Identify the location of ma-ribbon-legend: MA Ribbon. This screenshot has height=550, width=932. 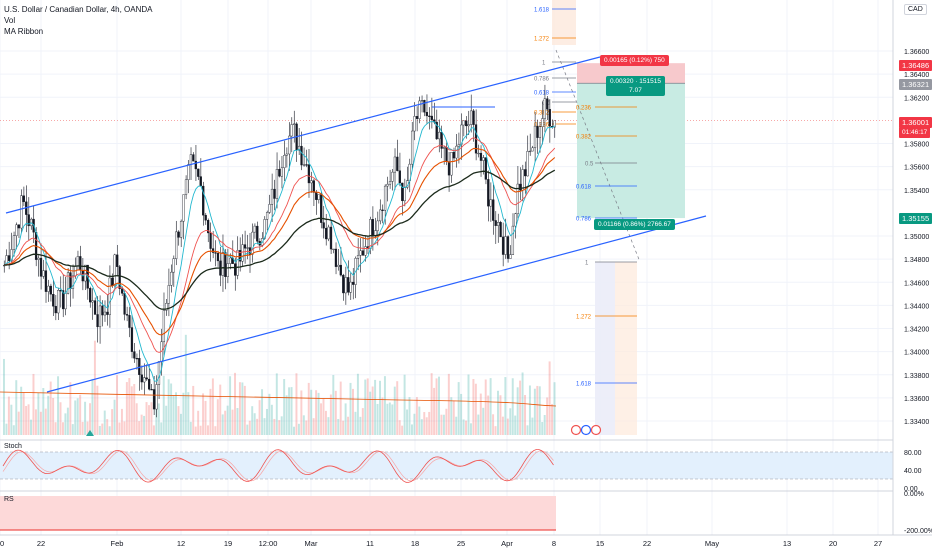
(24, 31).